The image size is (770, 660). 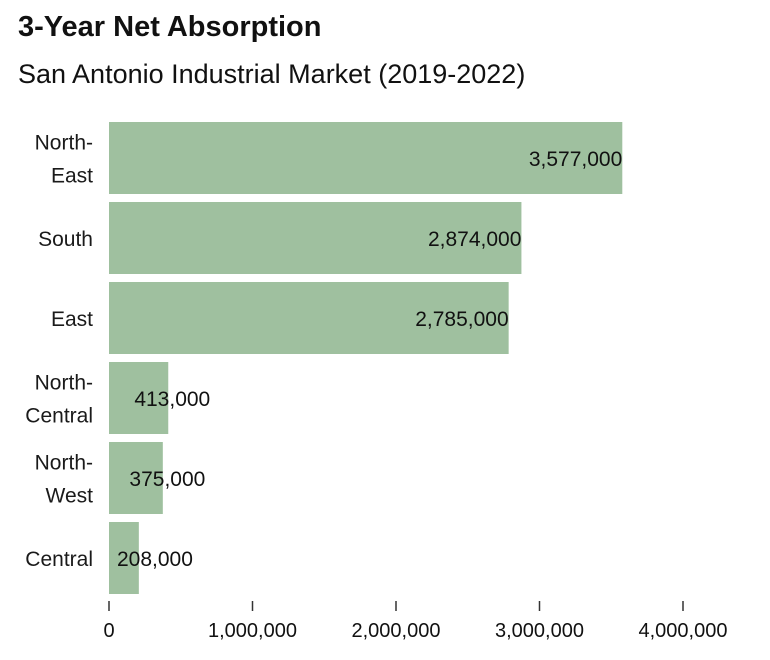 What do you see at coordinates (155, 559) in the screenshot?
I see `value-label: 208,000` at bounding box center [155, 559].